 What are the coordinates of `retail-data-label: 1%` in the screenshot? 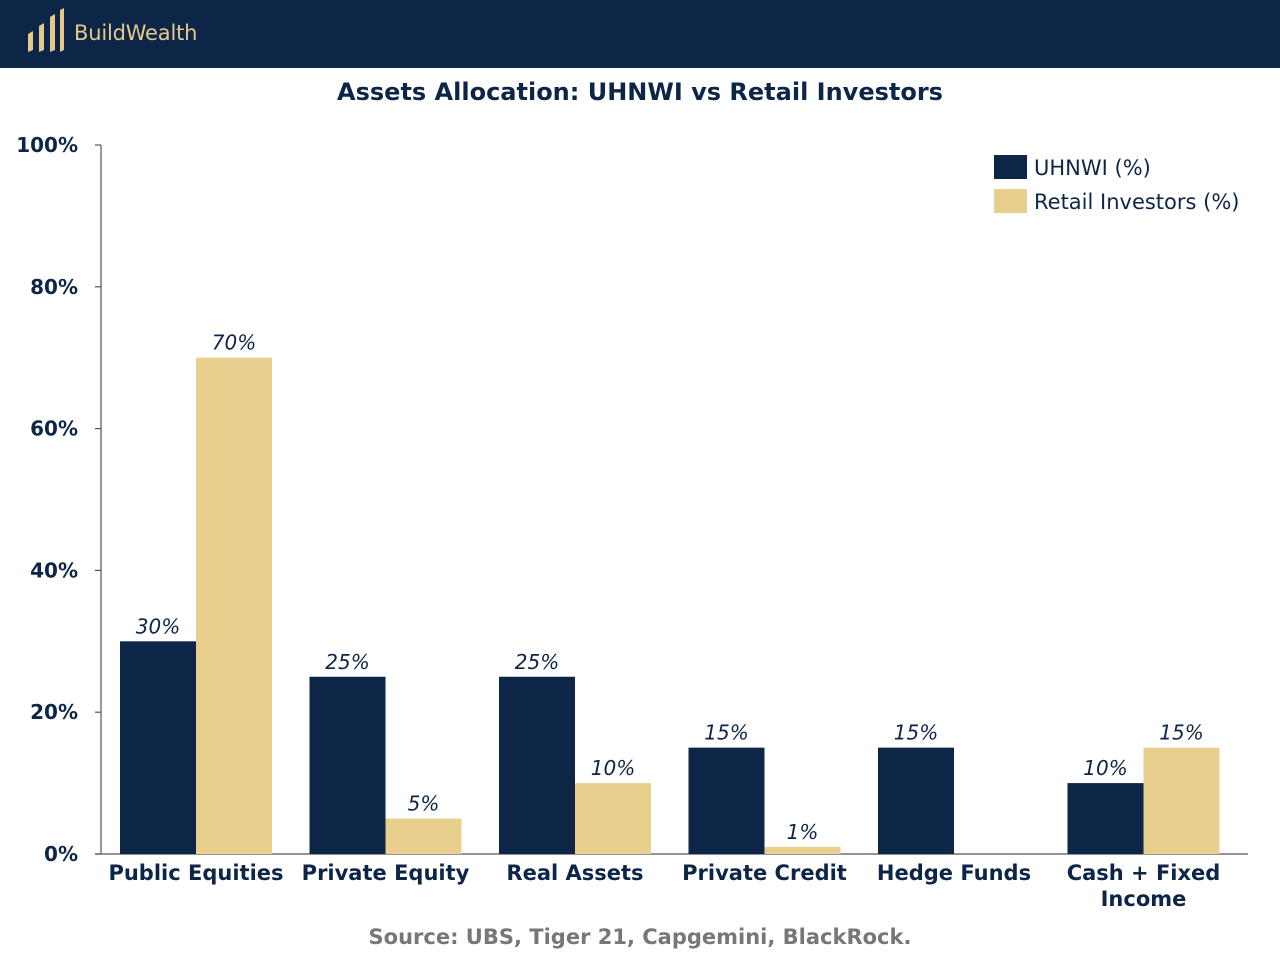 It's located at (803, 832).